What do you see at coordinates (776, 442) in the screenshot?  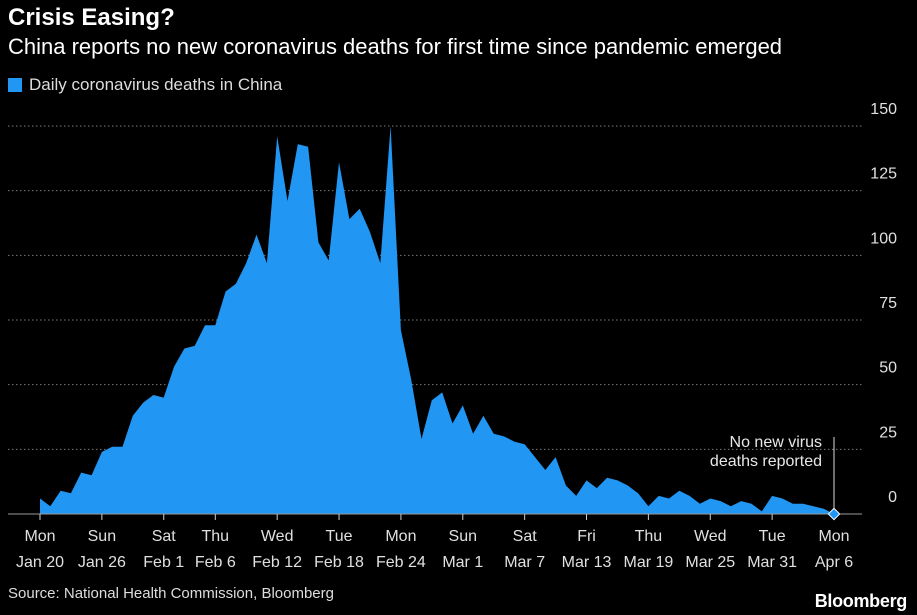 I see `annotation-text-line-0: No new virus` at bounding box center [776, 442].